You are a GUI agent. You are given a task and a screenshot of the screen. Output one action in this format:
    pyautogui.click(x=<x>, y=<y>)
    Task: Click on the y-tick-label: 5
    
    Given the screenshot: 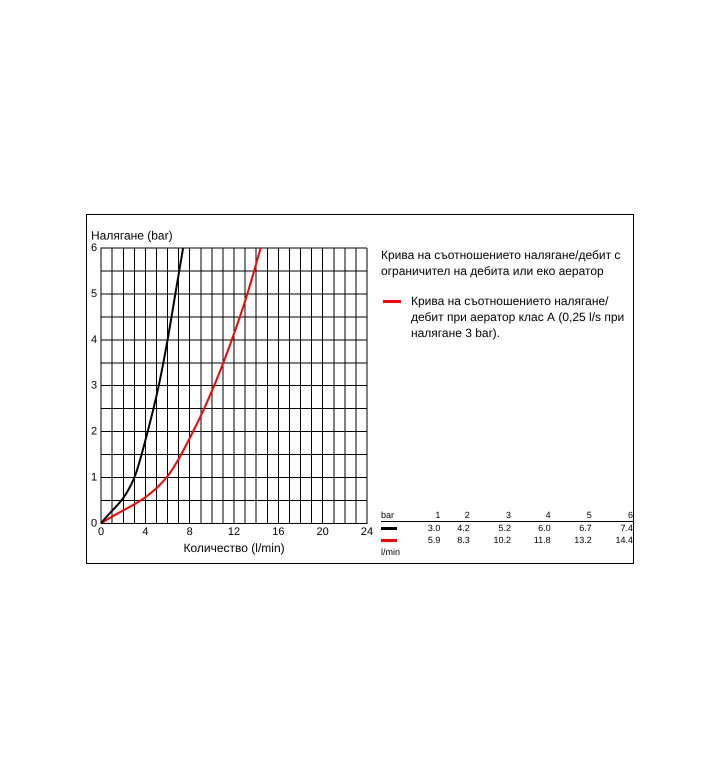 What is the action you would take?
    pyautogui.click(x=94, y=294)
    